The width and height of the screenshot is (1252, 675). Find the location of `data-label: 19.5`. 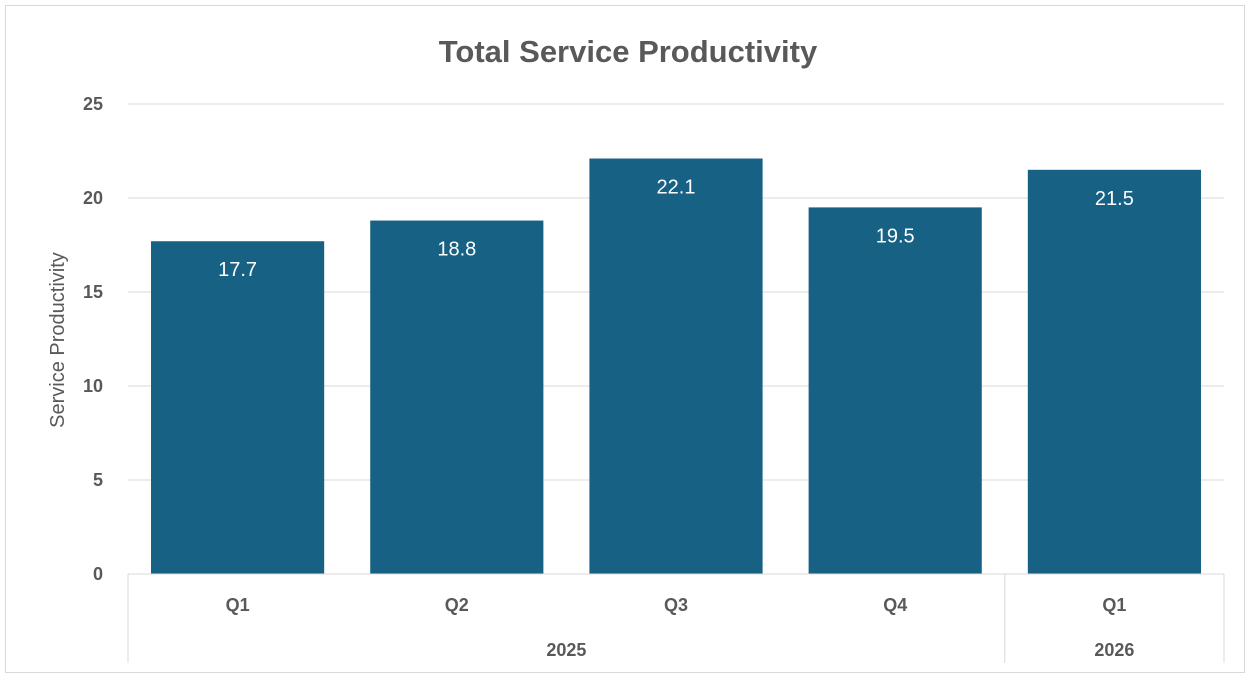

data-label: 19.5 is located at coordinates (895, 236).